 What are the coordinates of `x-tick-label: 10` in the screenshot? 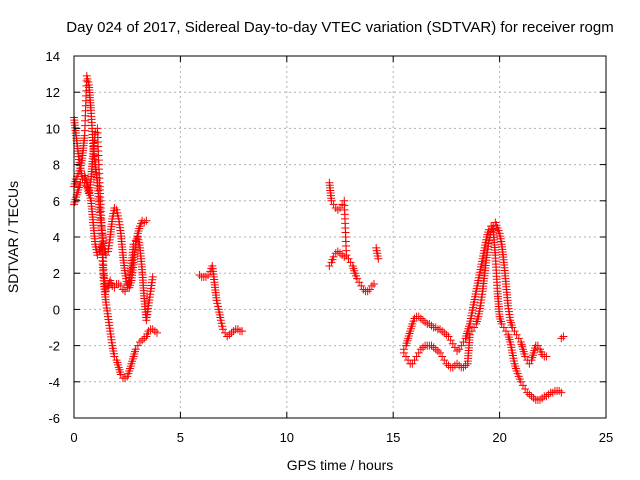 It's located at (287, 437).